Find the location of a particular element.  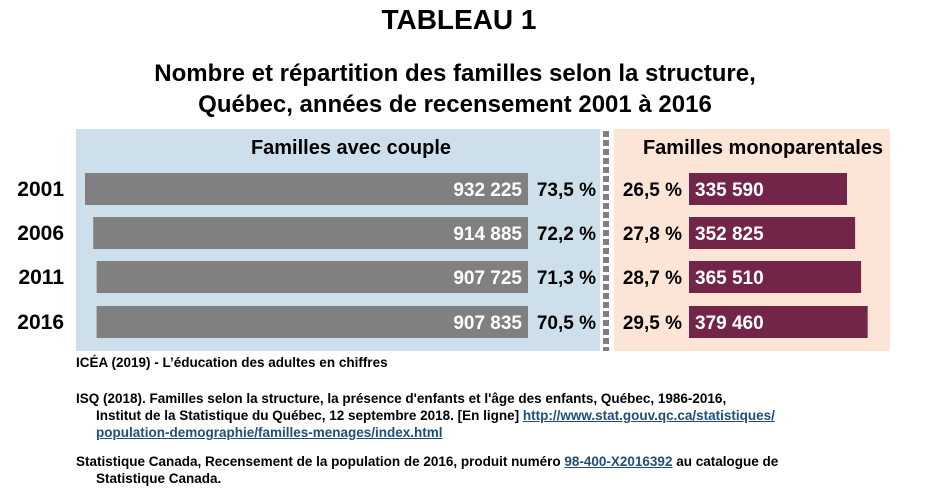

page-title: TABLEAU 1 is located at coordinates (459, 19).